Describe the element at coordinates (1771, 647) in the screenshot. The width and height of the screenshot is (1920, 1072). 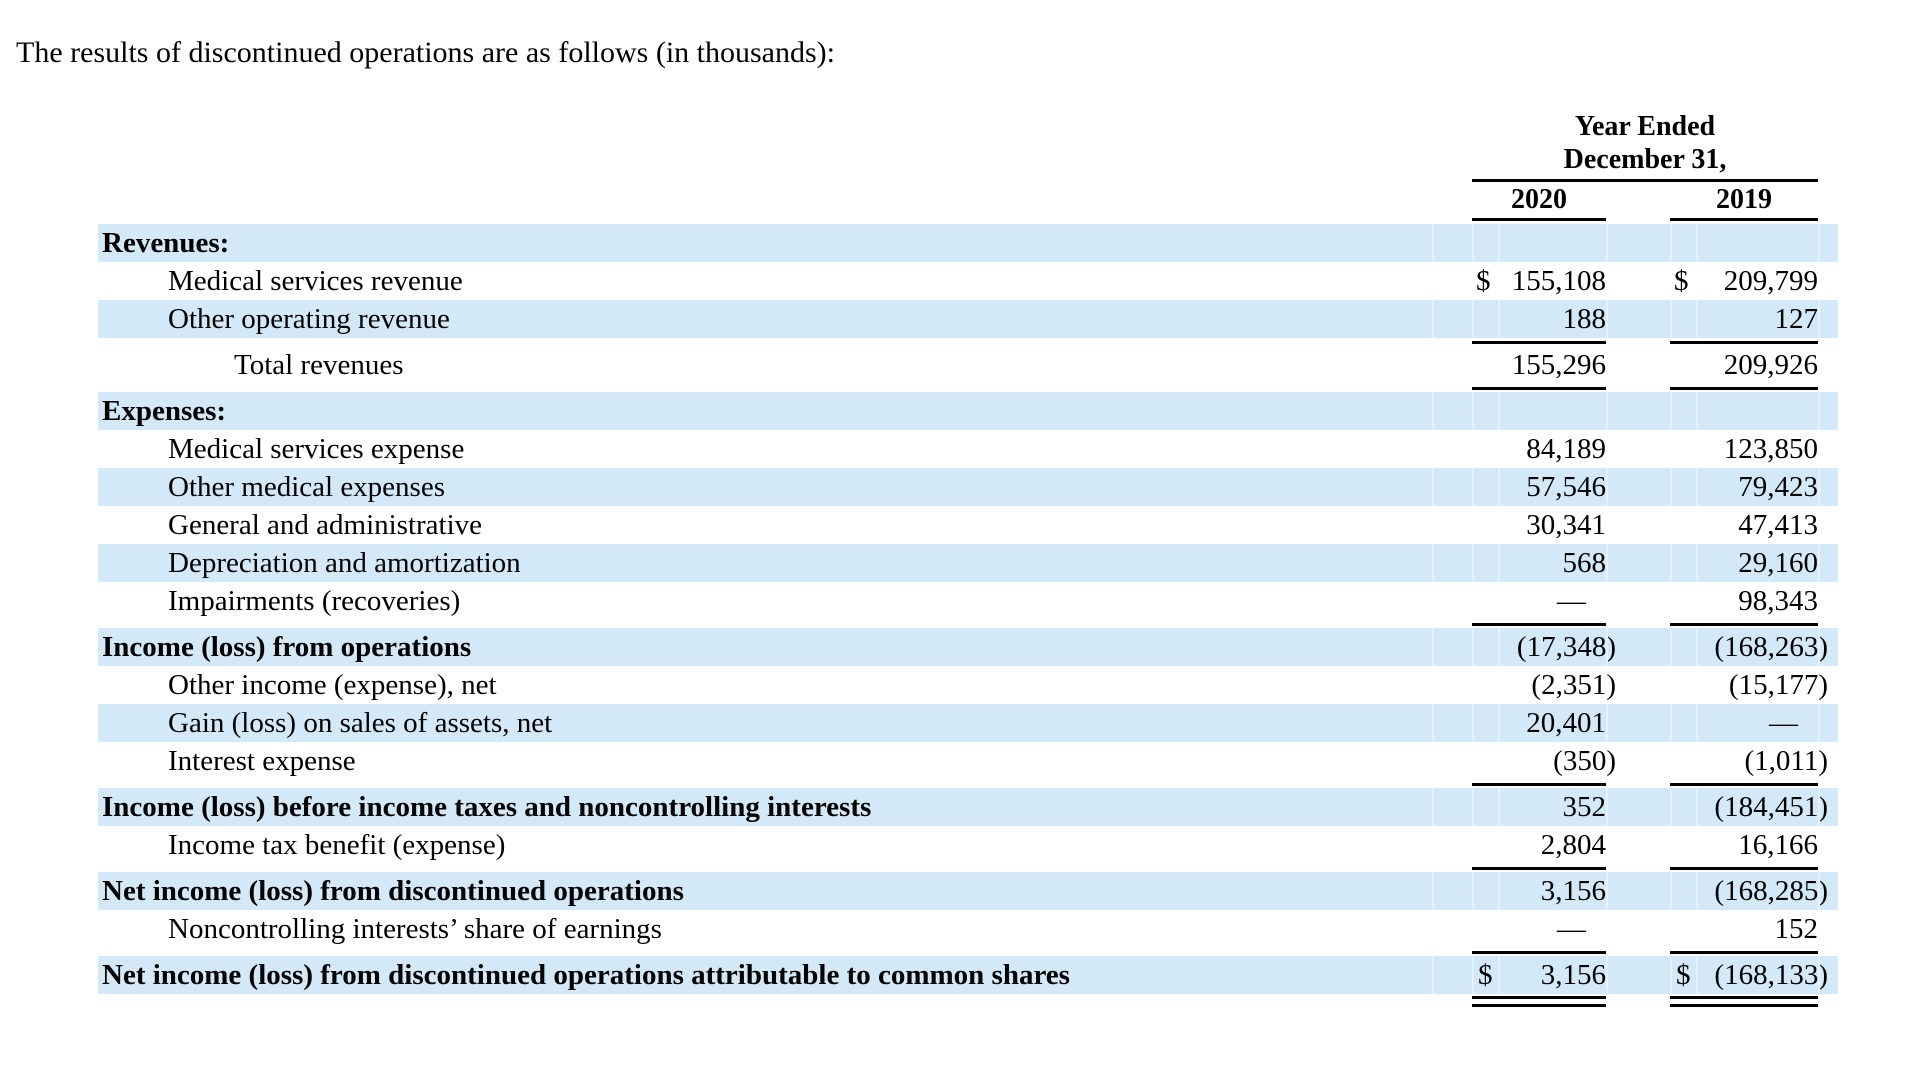
I see `value-2019-text: (168,263)` at that location.